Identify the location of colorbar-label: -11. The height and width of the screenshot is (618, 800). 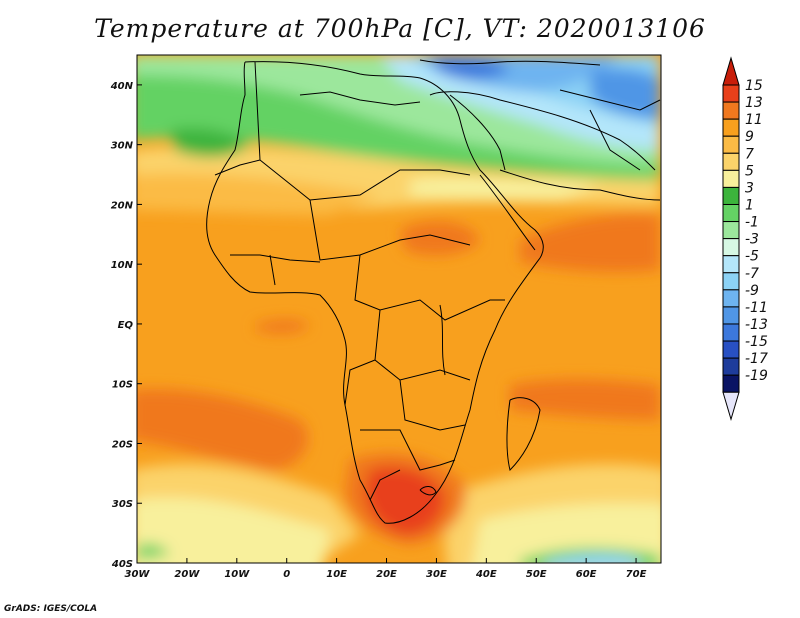
(756, 308).